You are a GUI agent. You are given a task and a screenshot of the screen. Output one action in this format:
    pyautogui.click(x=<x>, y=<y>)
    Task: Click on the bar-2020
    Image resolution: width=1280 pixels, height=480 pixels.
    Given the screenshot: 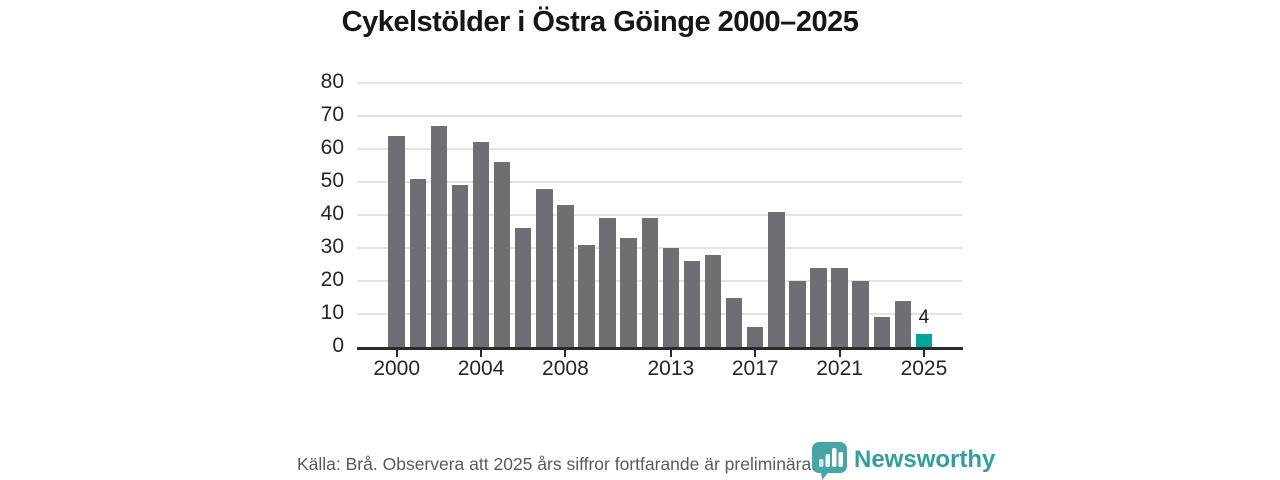 What is the action you would take?
    pyautogui.click(x=818, y=307)
    